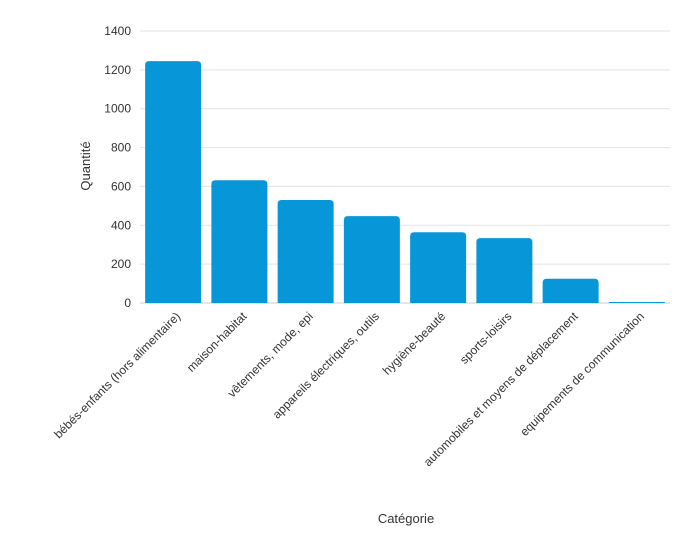 The width and height of the screenshot is (697, 552). What do you see at coordinates (85, 165) in the screenshot?
I see `y-axis-title: Quantité` at bounding box center [85, 165].